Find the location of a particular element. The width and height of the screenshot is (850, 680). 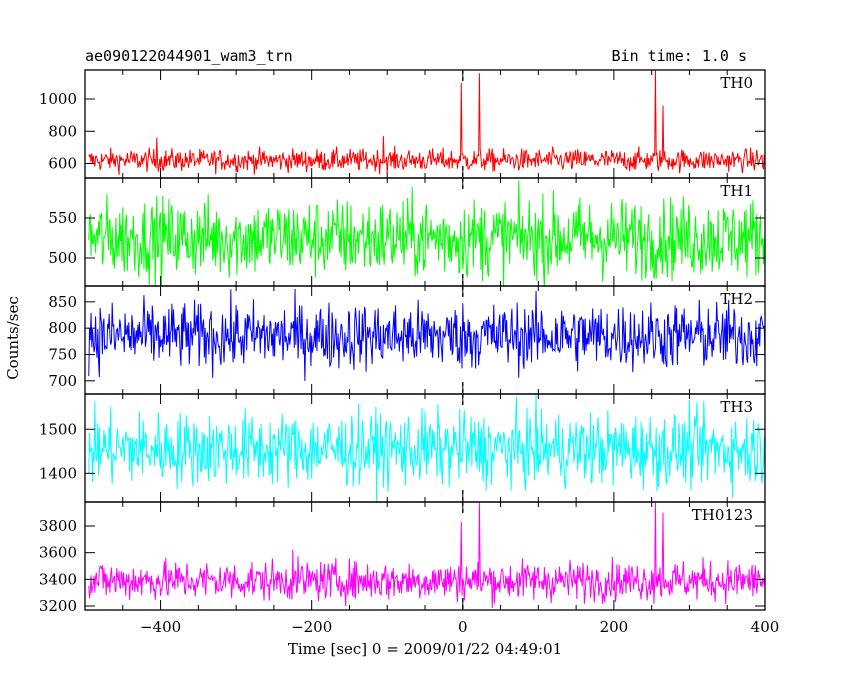

y-tick-label: 600 is located at coordinates (62, 163).